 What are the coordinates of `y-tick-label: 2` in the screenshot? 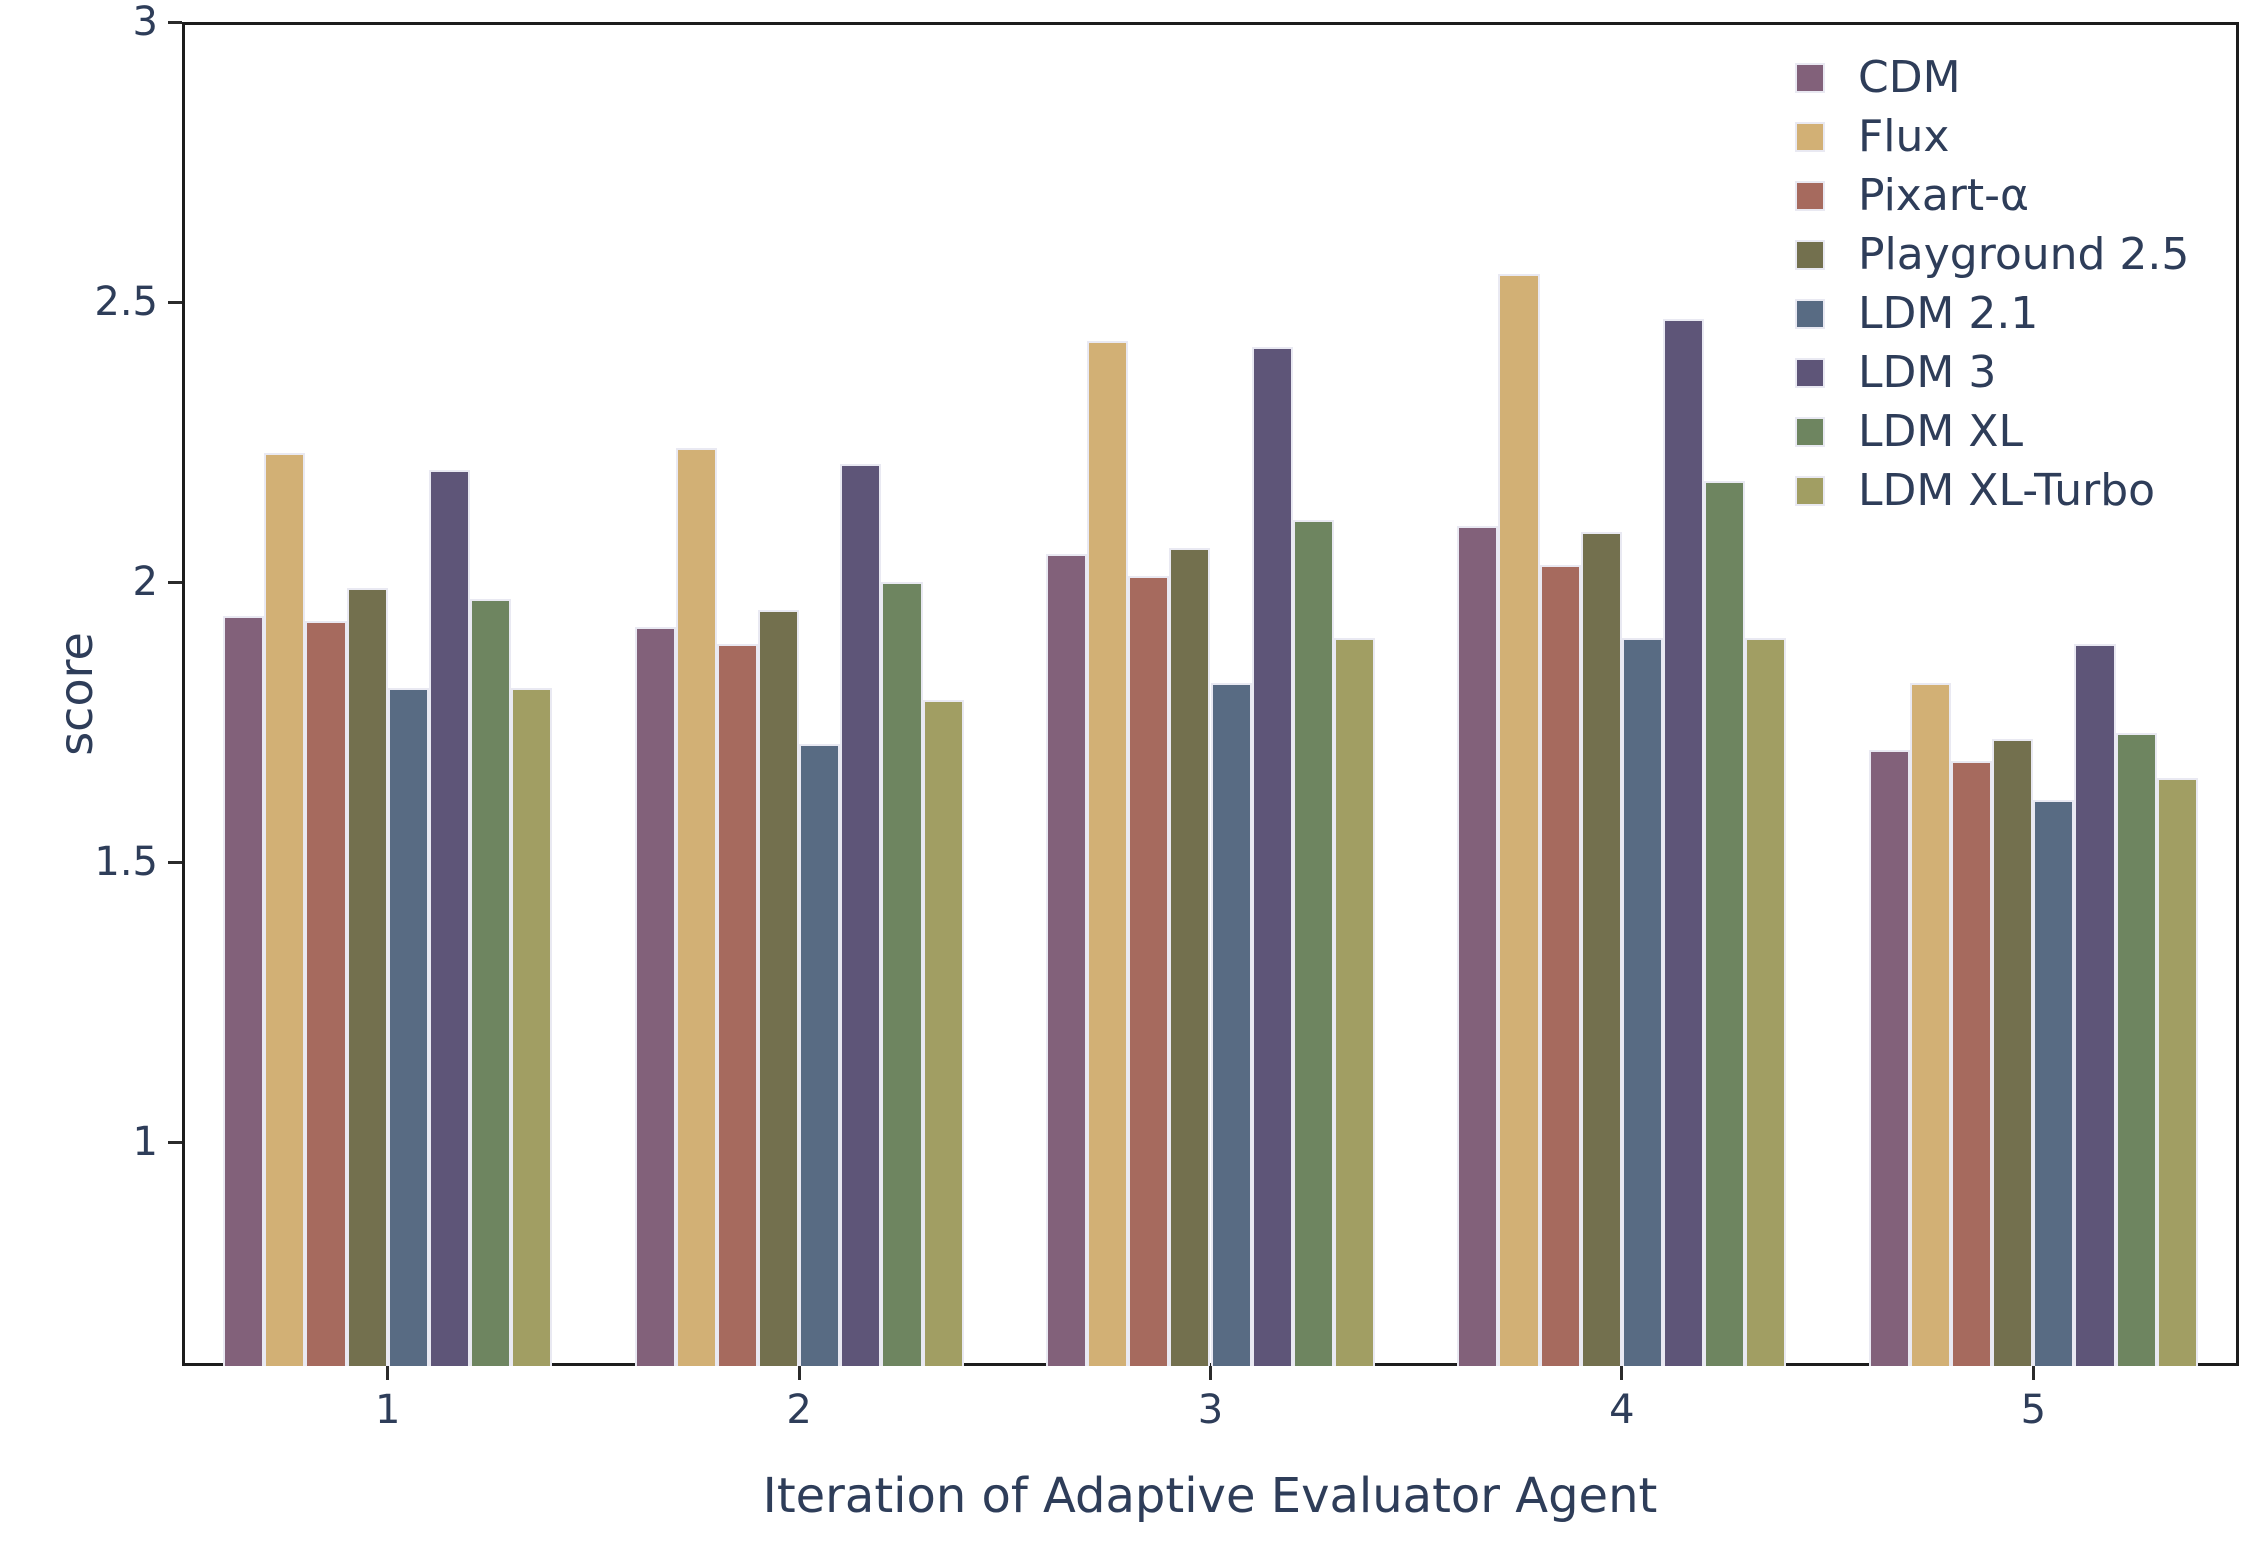 It's located at (145, 582).